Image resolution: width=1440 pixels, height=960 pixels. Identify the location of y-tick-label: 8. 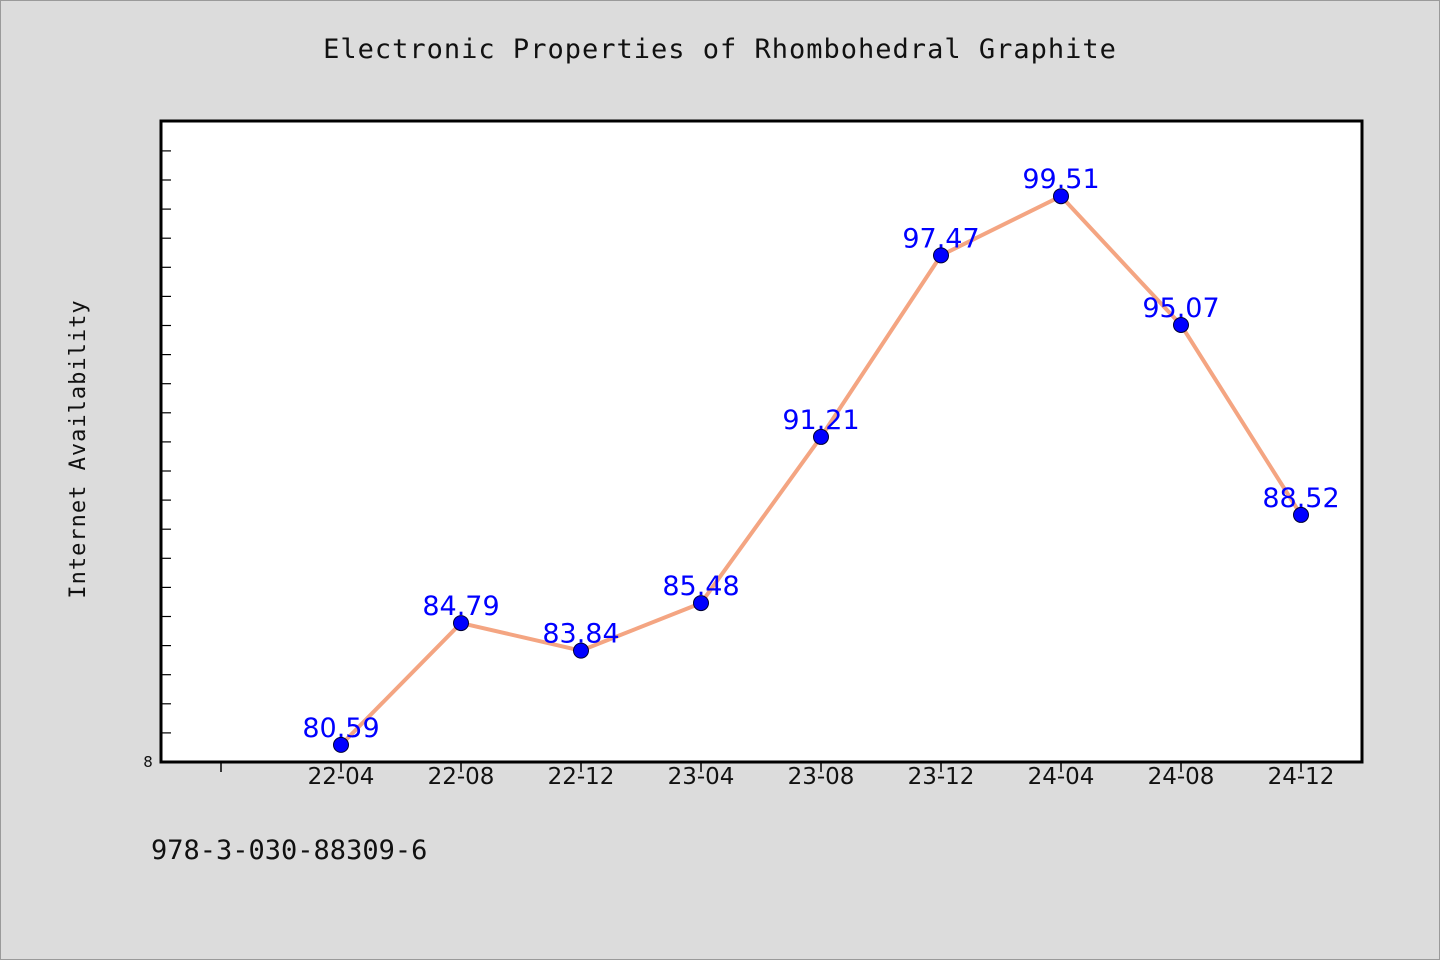
(148, 762).